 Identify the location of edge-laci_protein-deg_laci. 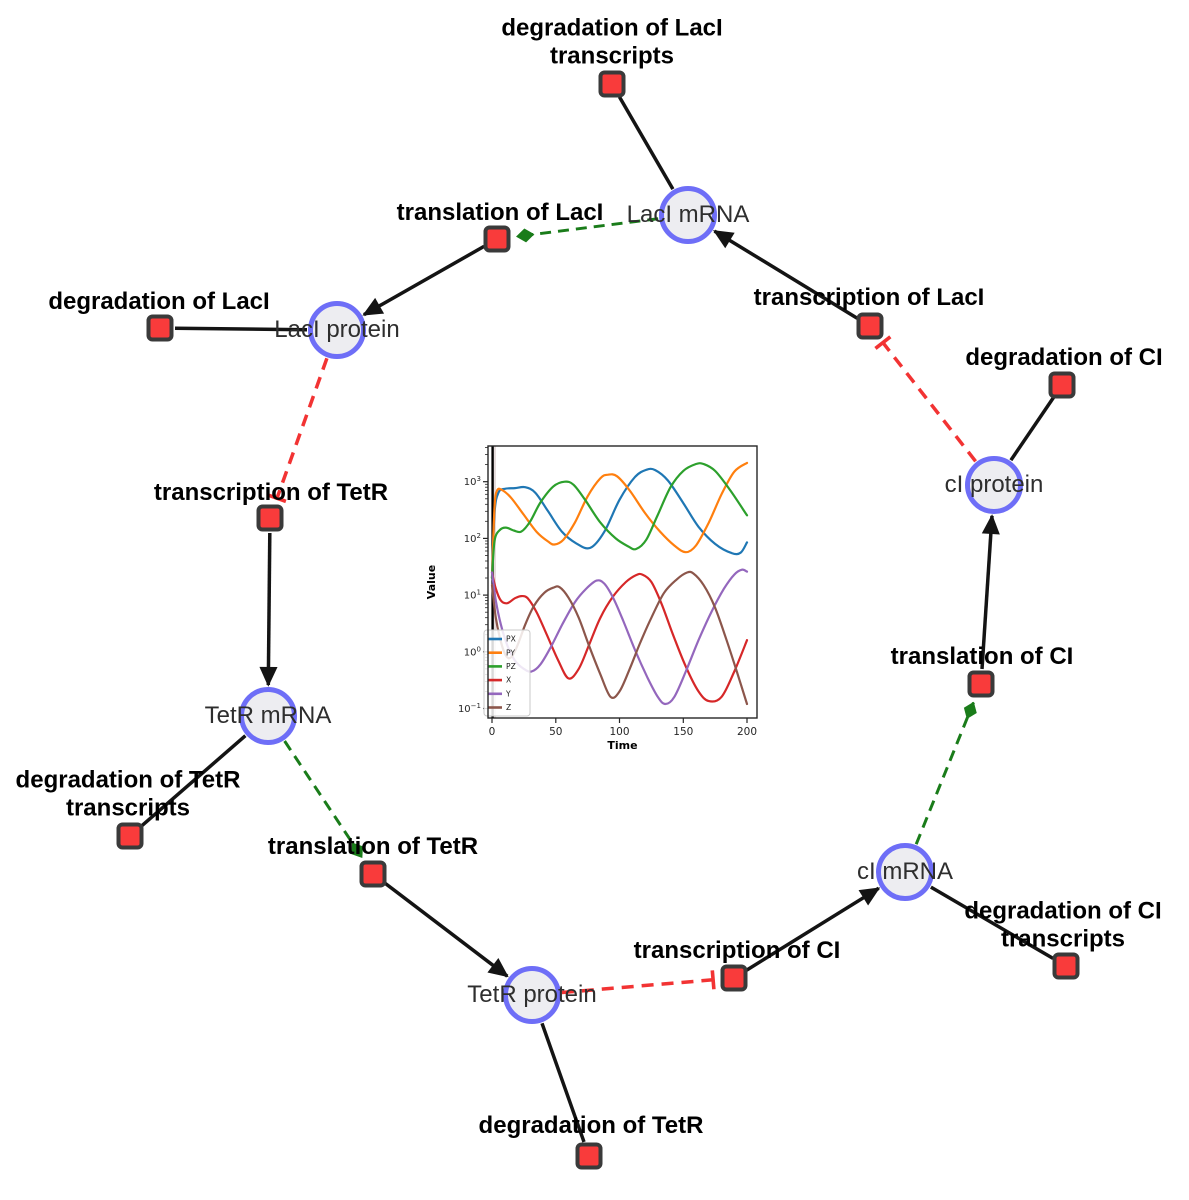
(241, 329).